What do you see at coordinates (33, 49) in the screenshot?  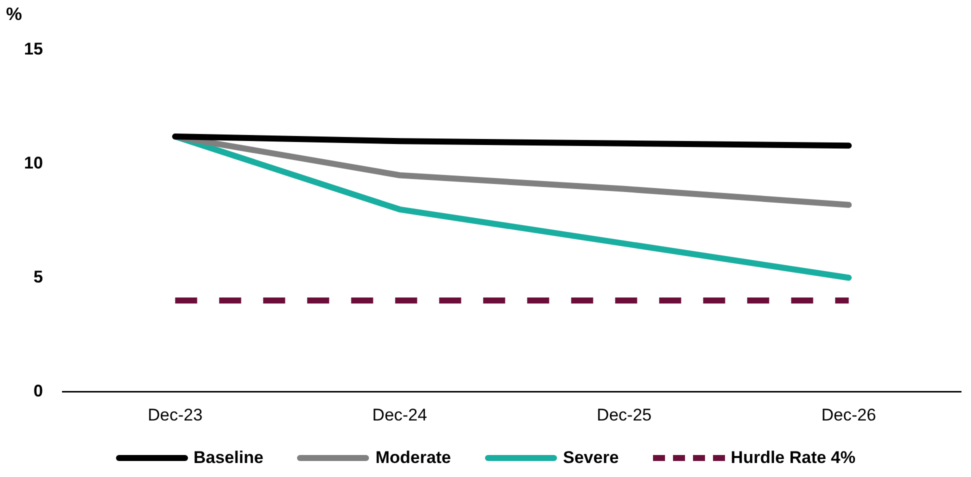 I see `y-tick-label: 15` at bounding box center [33, 49].